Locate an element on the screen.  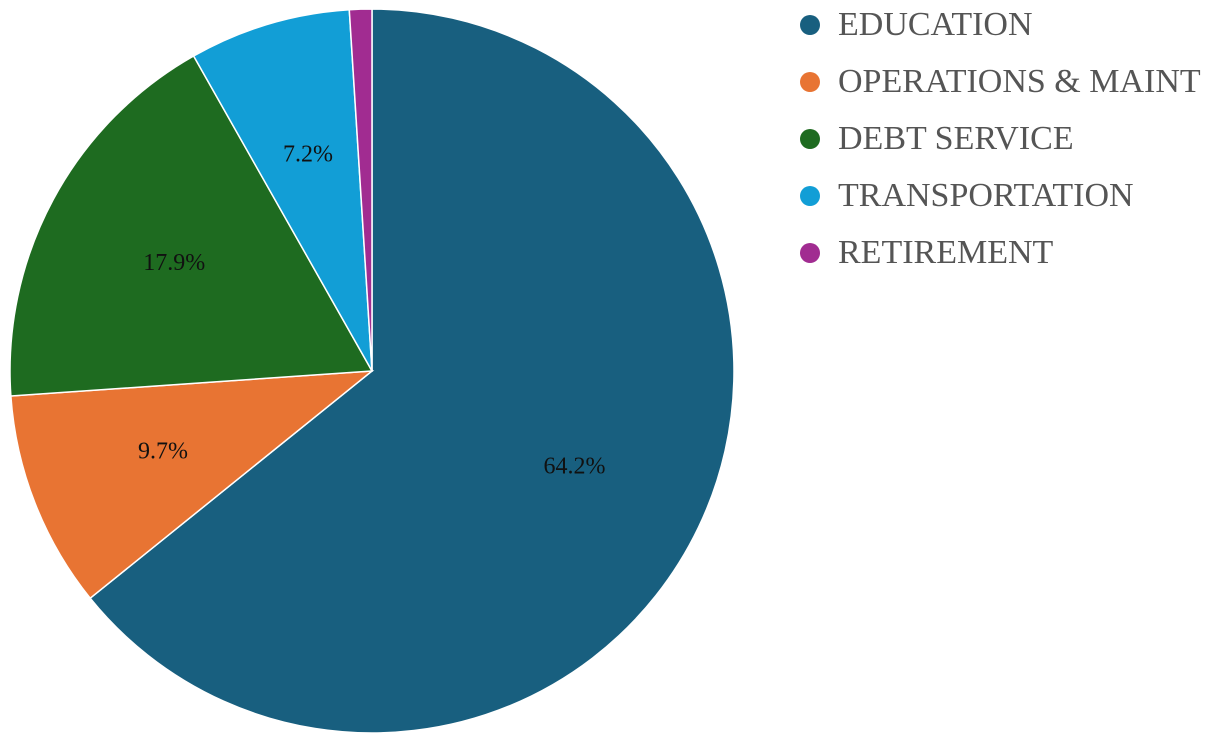
legend-label-transportation: TRANSPORTATION is located at coordinates (986, 195).